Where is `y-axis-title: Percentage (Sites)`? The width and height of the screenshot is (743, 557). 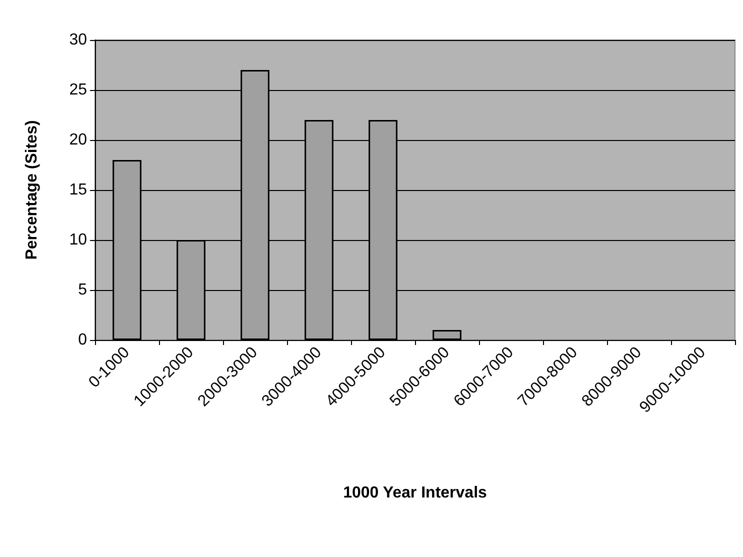 y-axis-title: Percentage (Sites) is located at coordinates (32, 190).